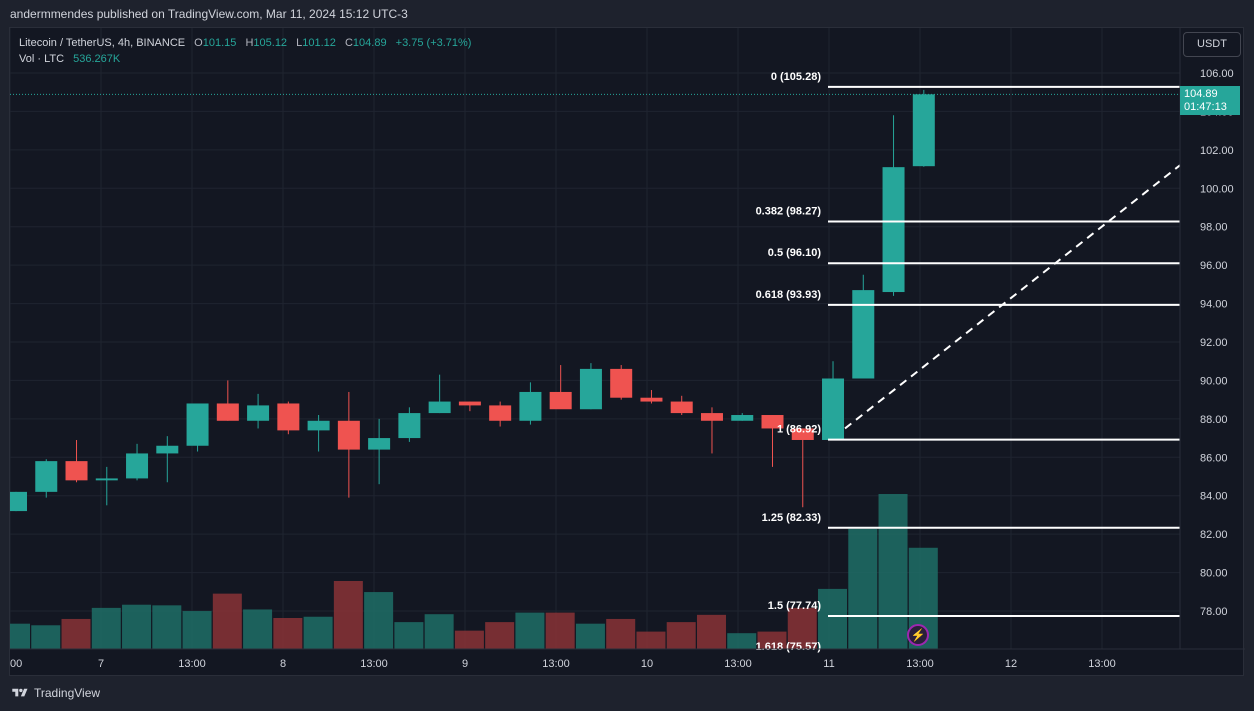 The image size is (1254, 711). I want to click on legend-symbol: Litecoin / TetherUS, 4h, BINANCE, so click(102, 43).